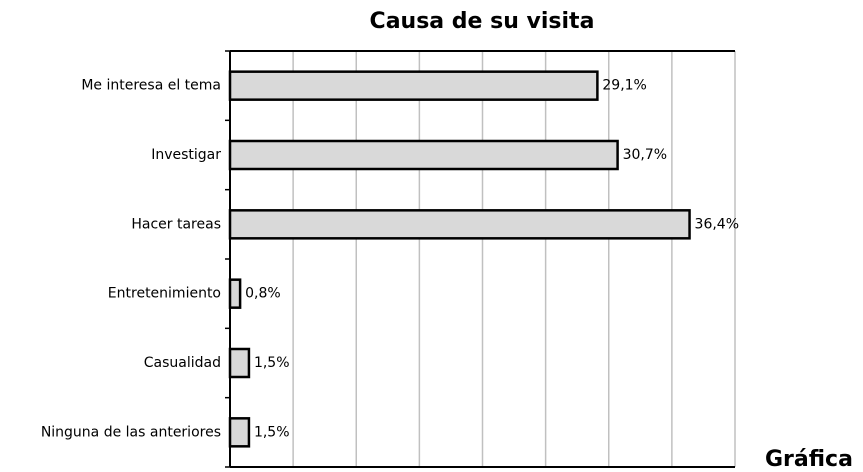 This screenshot has height=472, width=863. Describe the element at coordinates (182, 363) in the screenshot. I see `y-tick-label: Casualidad` at that location.